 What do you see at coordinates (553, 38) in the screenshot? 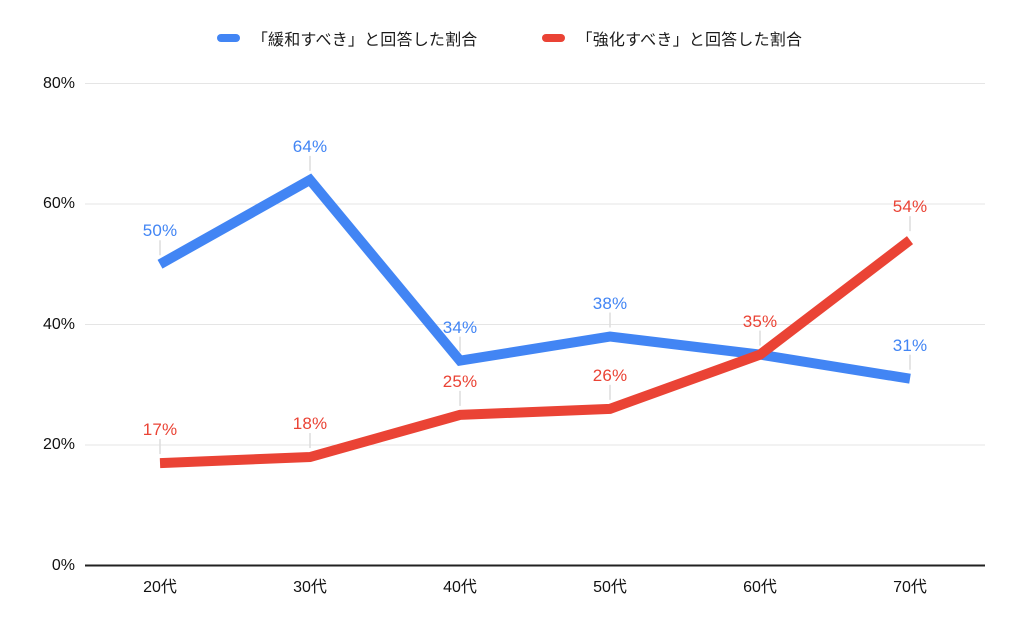
I see `legend-swatch-red` at bounding box center [553, 38].